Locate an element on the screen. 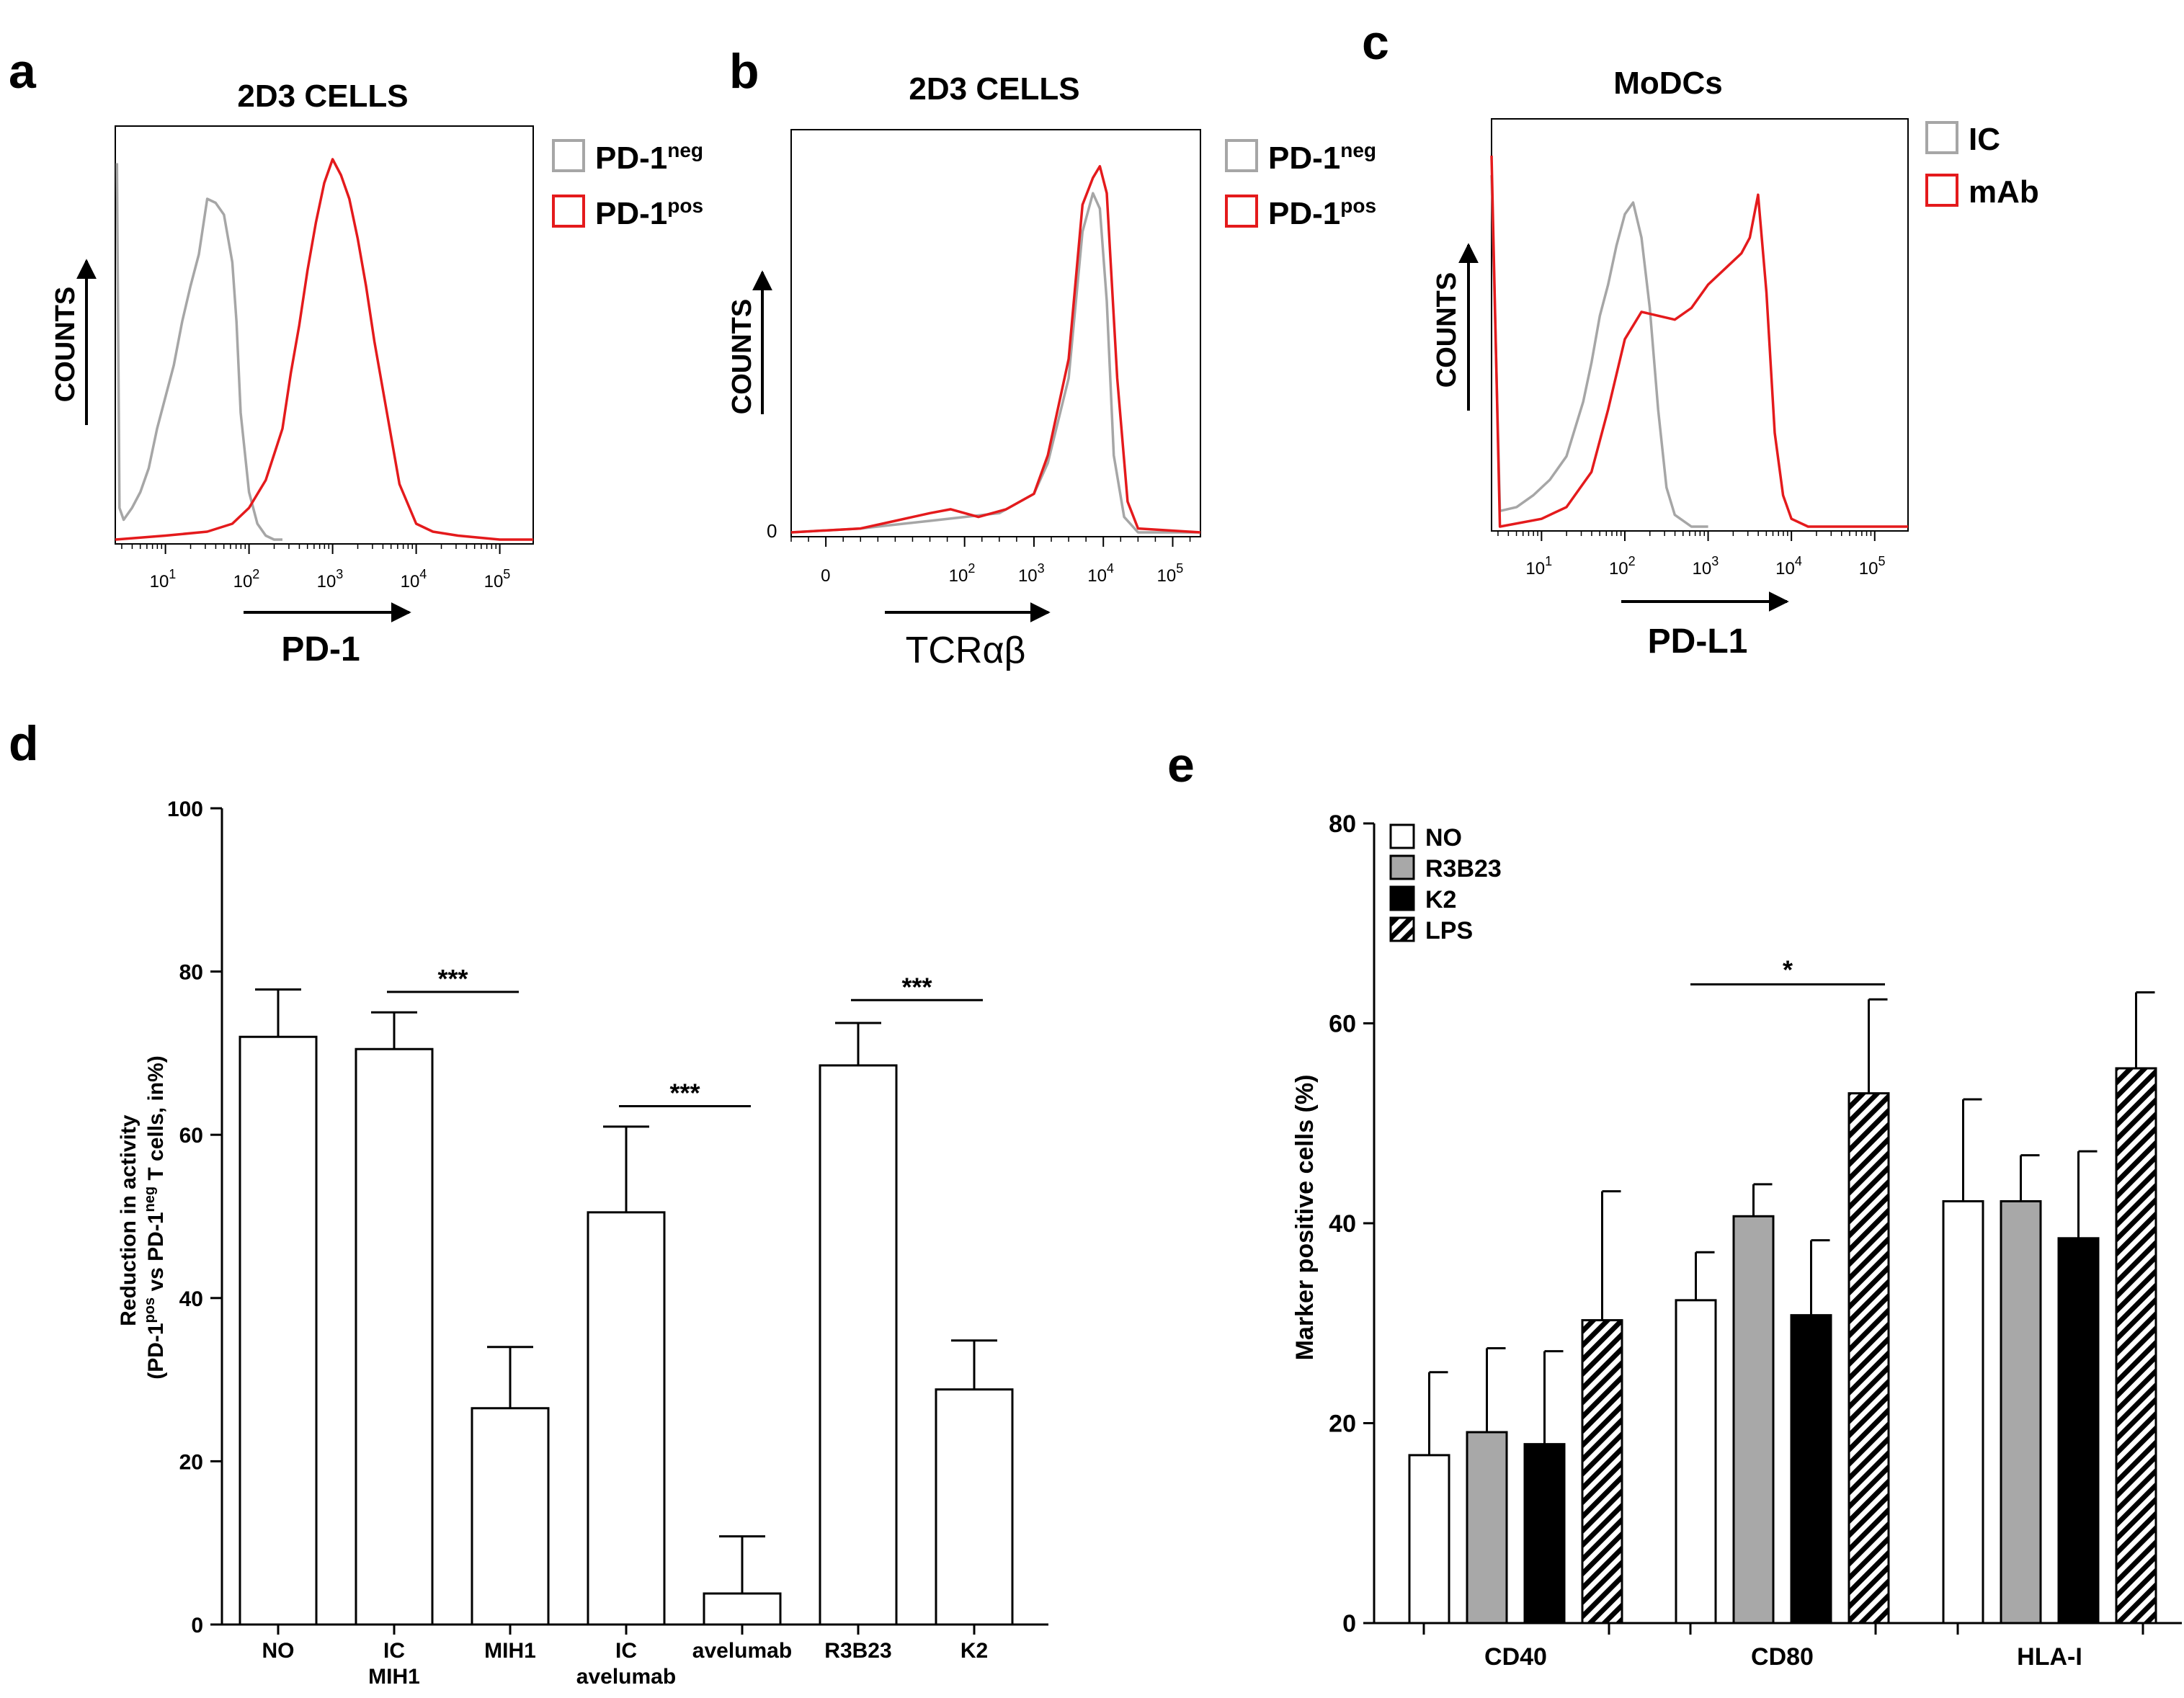 The image size is (2184, 1698). panel-c-x-tick-label: 10⁴ is located at coordinates (1789, 566).